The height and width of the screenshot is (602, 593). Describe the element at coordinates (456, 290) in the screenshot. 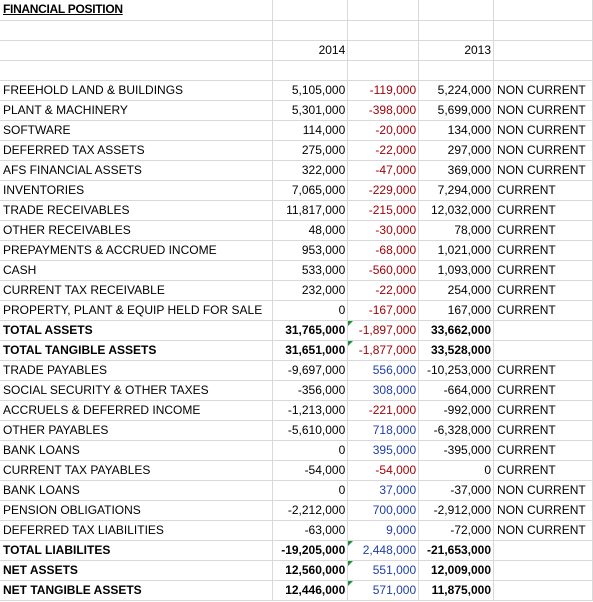

I see `value-2013-cell: 254,000` at that location.